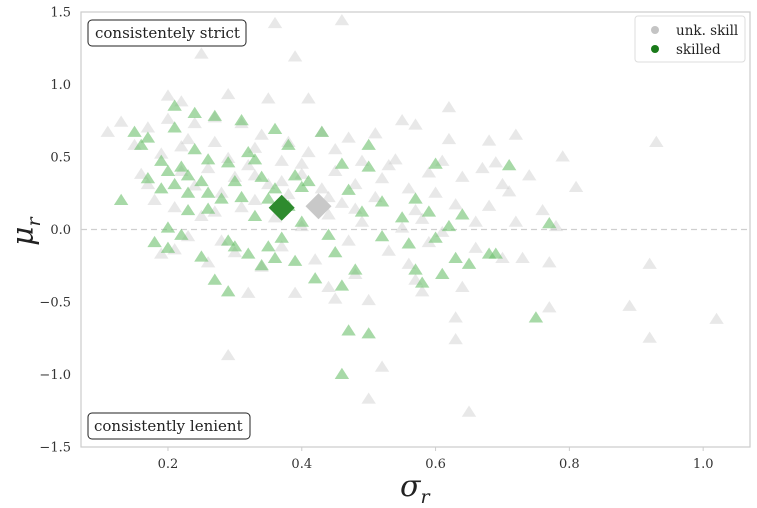  What do you see at coordinates (698, 50) in the screenshot?
I see `legend-label-skilled: skilled` at bounding box center [698, 50].